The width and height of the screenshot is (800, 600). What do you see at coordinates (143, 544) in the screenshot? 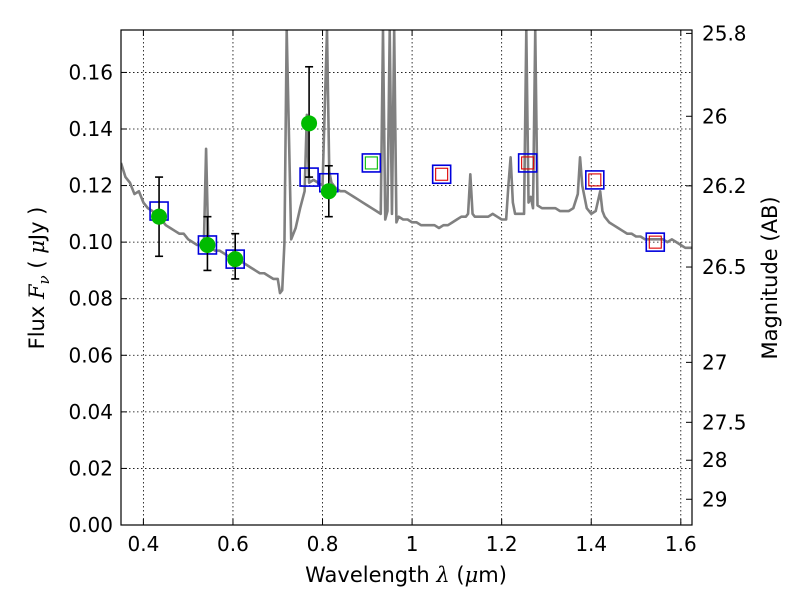
I see `x-tick-label: 0.4` at bounding box center [143, 544].